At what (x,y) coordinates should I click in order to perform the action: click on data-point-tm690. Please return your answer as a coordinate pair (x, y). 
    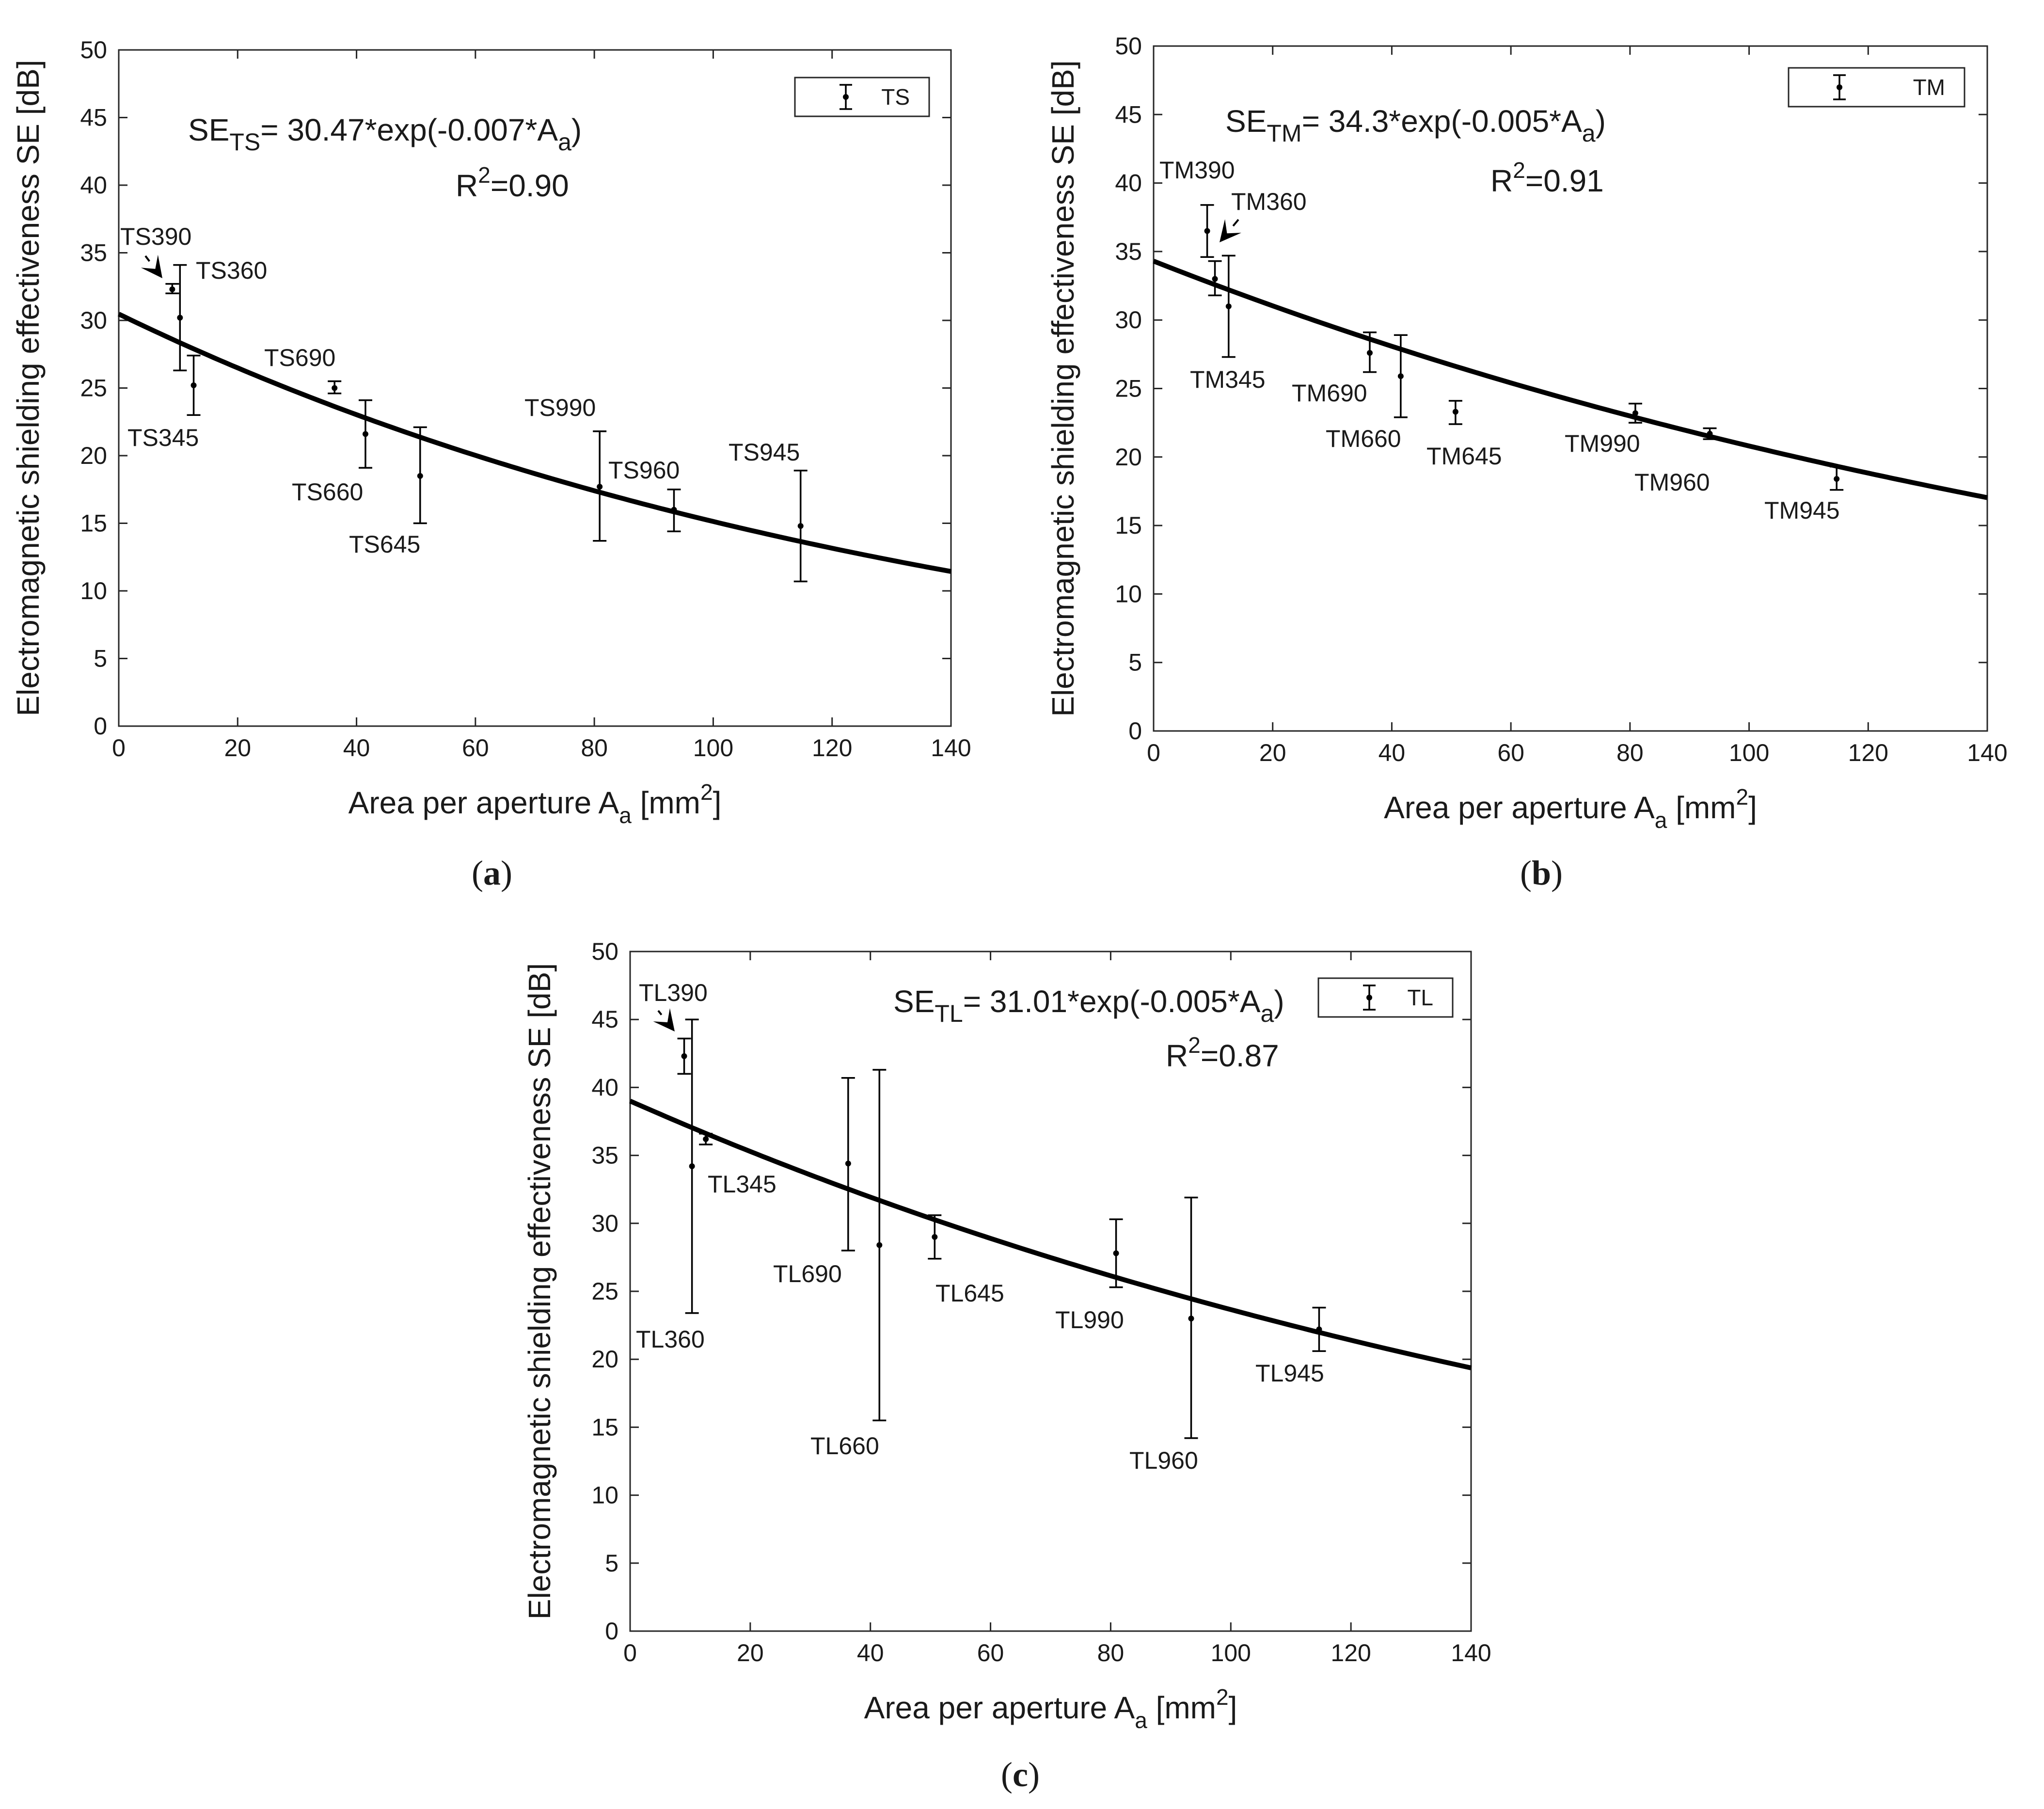
    Looking at the image, I should click on (1370, 352).